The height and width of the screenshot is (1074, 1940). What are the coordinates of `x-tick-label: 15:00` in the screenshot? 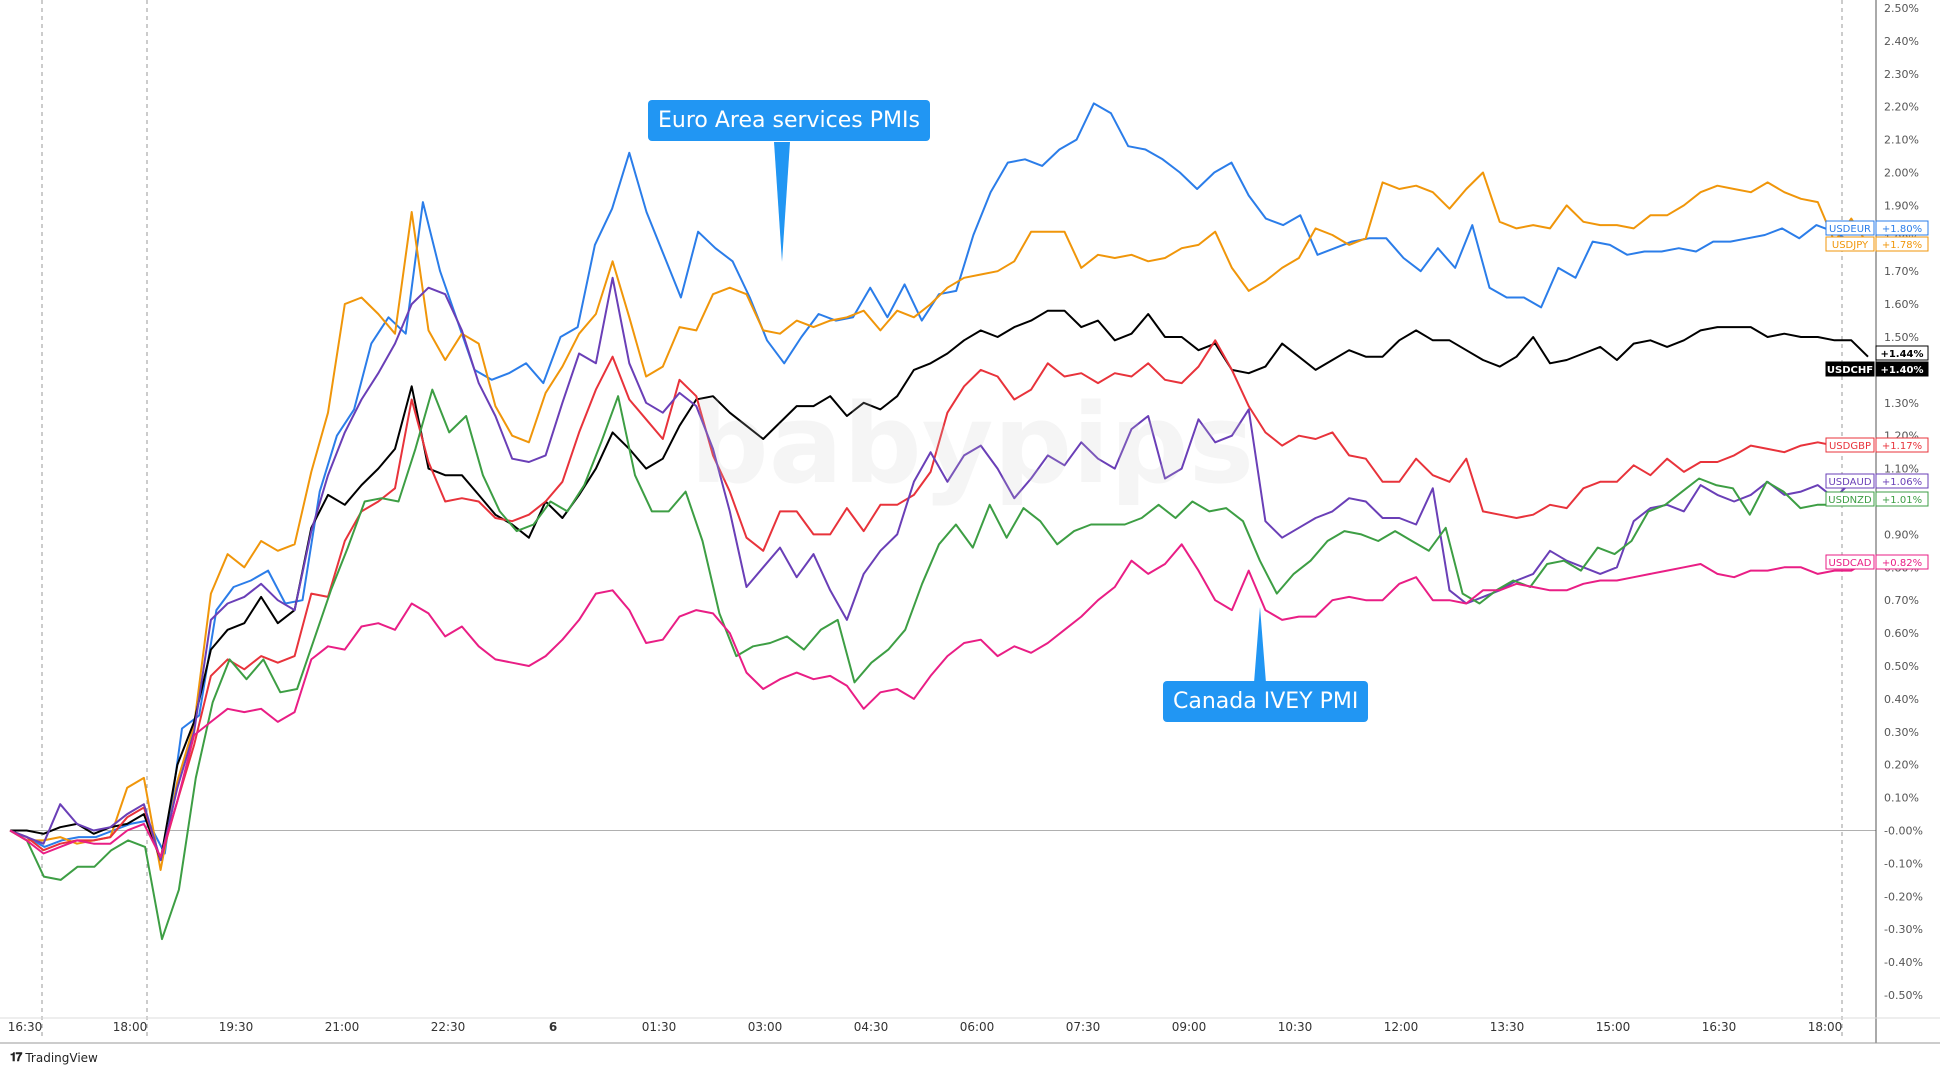 It's located at (1613, 1027).